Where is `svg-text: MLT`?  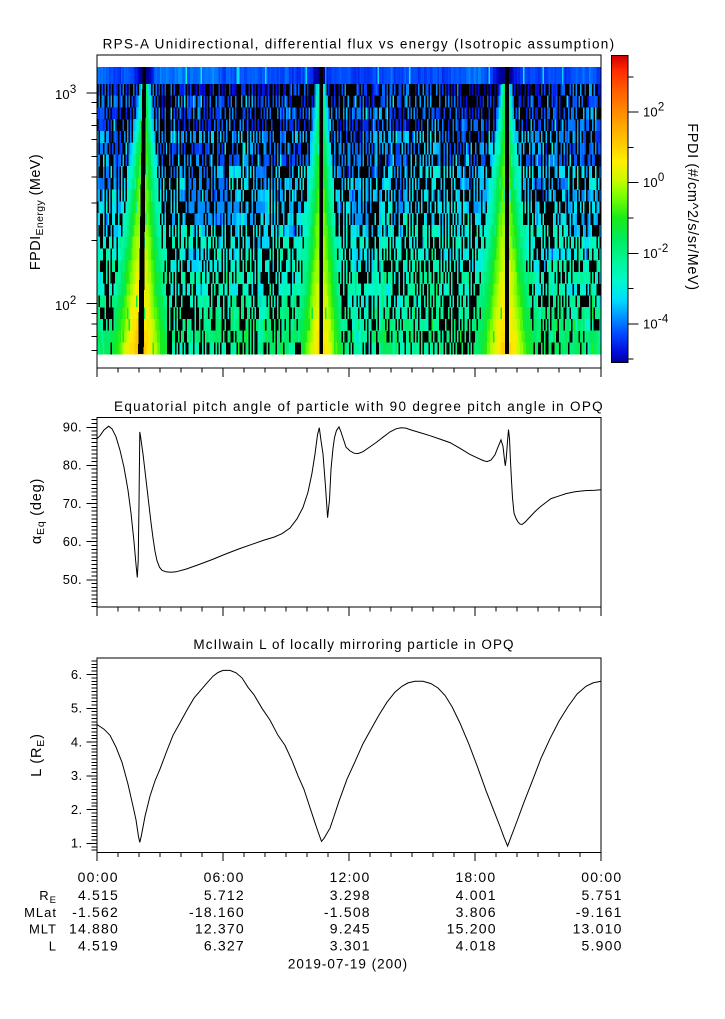
svg-text: MLT is located at coordinates (43, 929).